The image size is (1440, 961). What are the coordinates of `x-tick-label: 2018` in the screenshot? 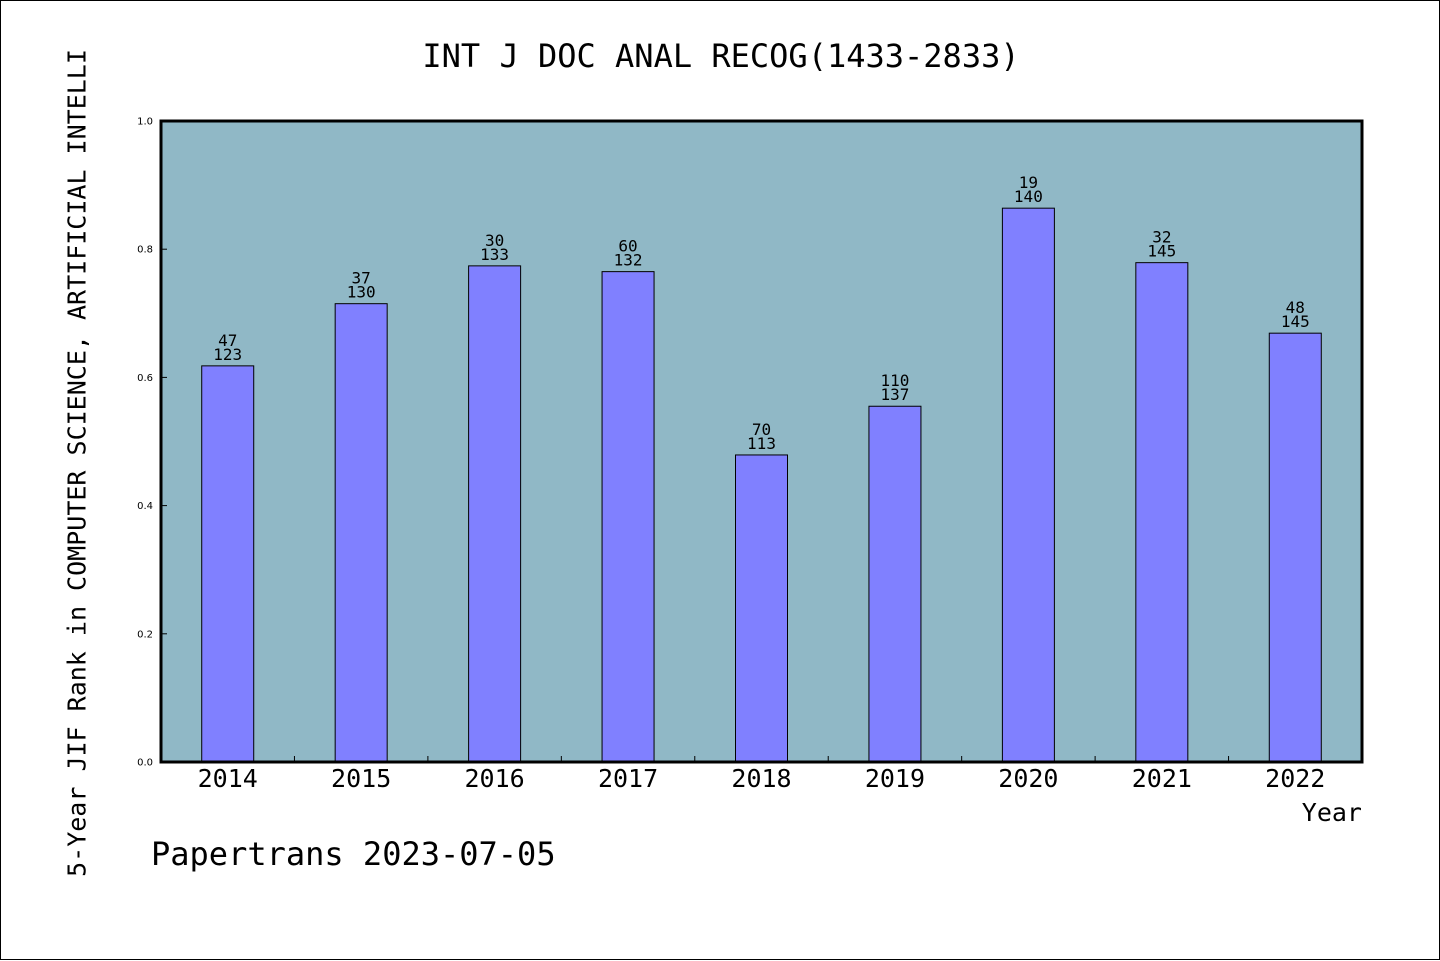 It's located at (761, 778).